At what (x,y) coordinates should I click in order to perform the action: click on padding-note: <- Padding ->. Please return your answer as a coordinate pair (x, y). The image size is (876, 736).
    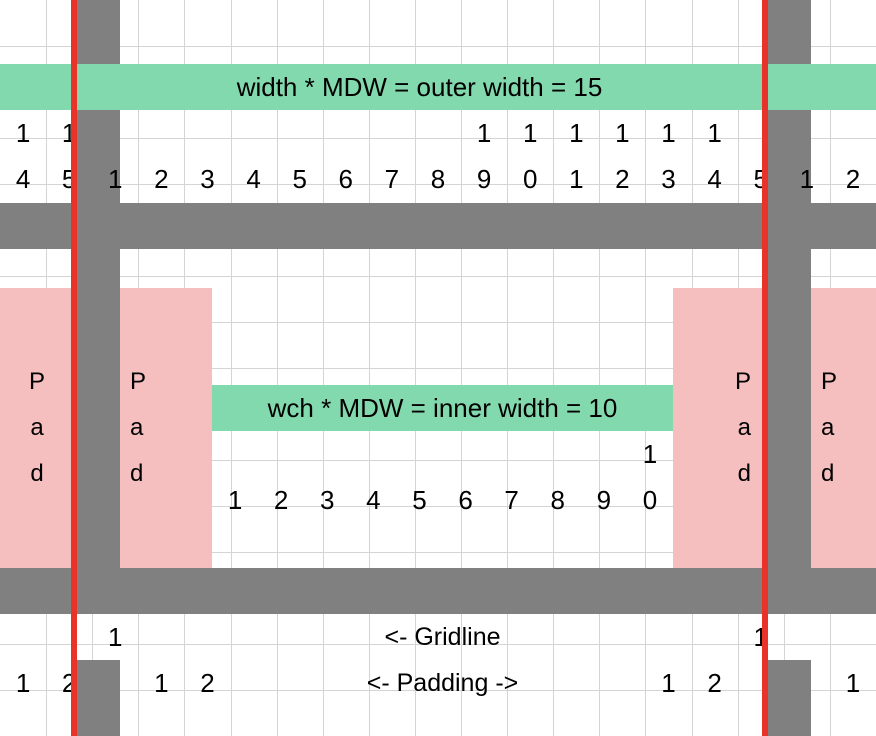
    Looking at the image, I should click on (442, 683).